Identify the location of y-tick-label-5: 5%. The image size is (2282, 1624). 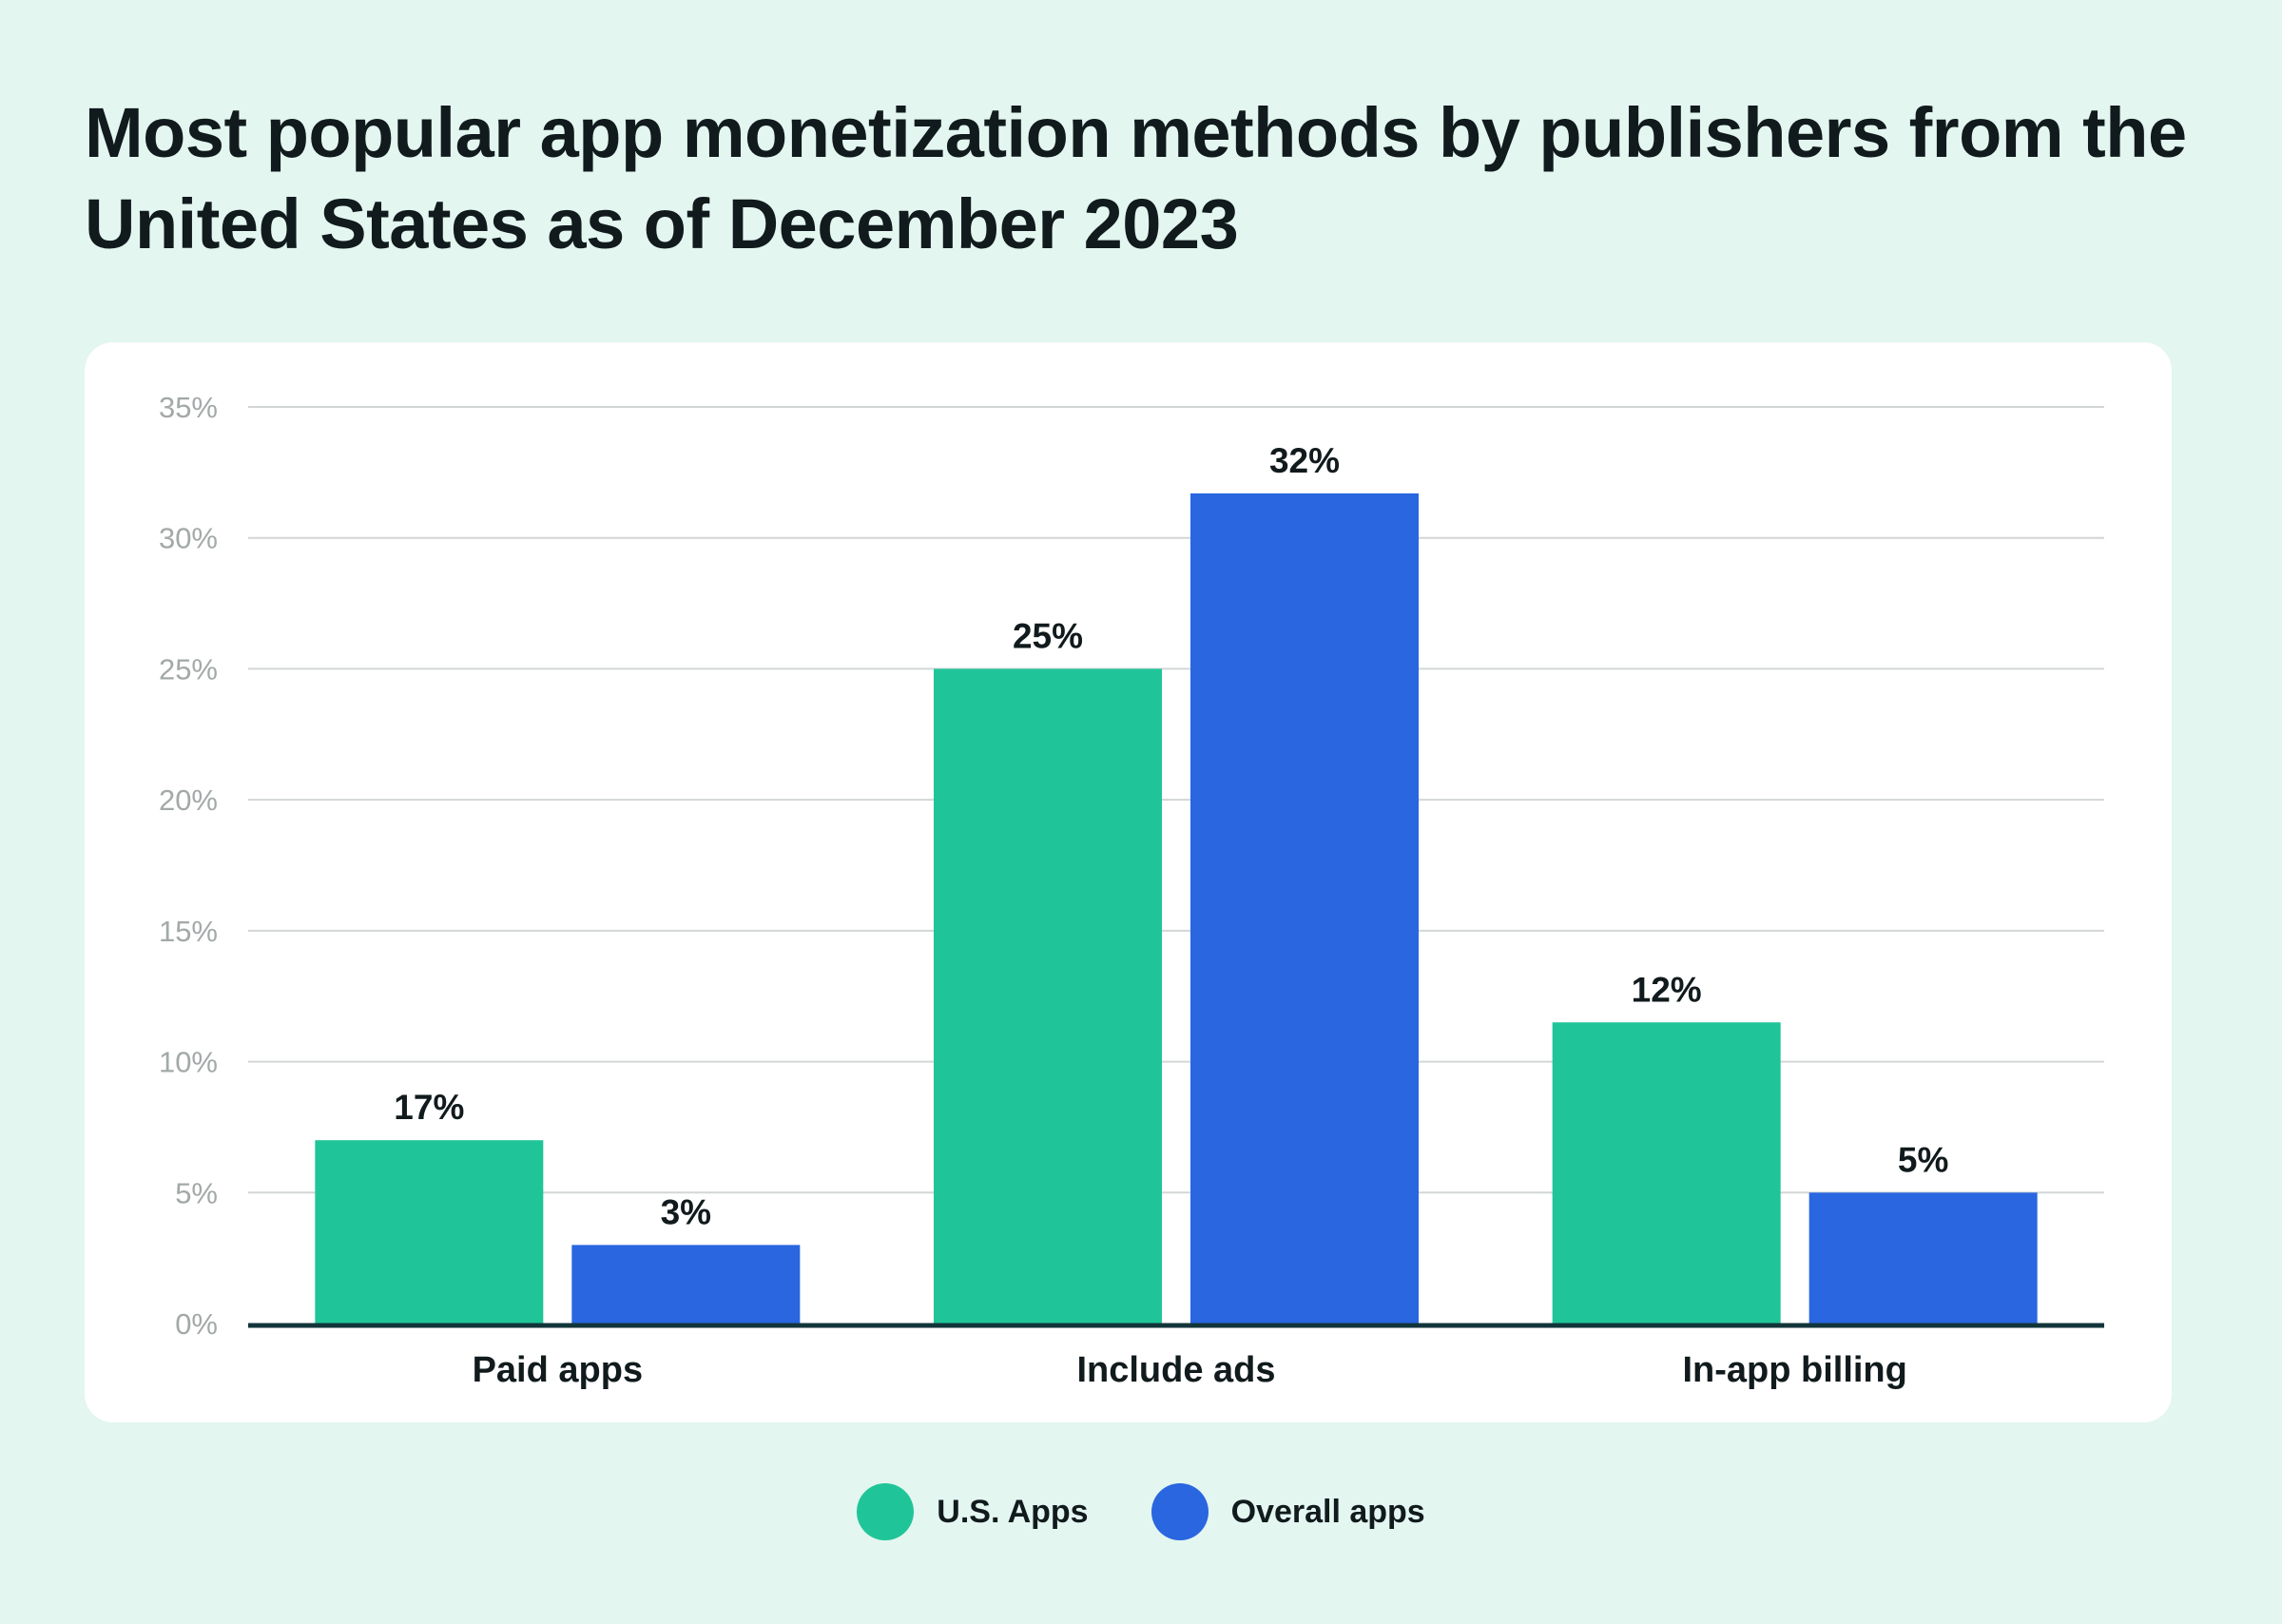
(196, 1192).